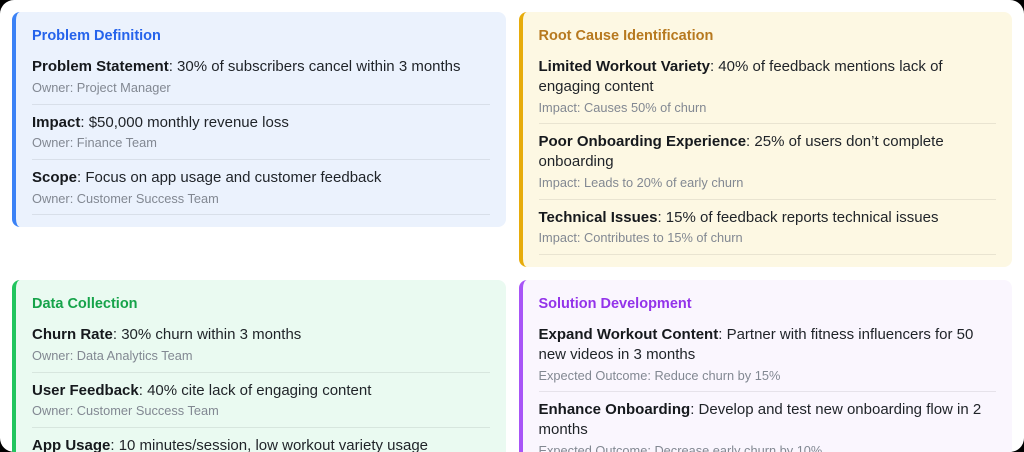 Image resolution: width=1024 pixels, height=452 pixels. Describe the element at coordinates (233, 177) in the screenshot. I see `item-value: Focus on app usage and customer feedback` at that location.